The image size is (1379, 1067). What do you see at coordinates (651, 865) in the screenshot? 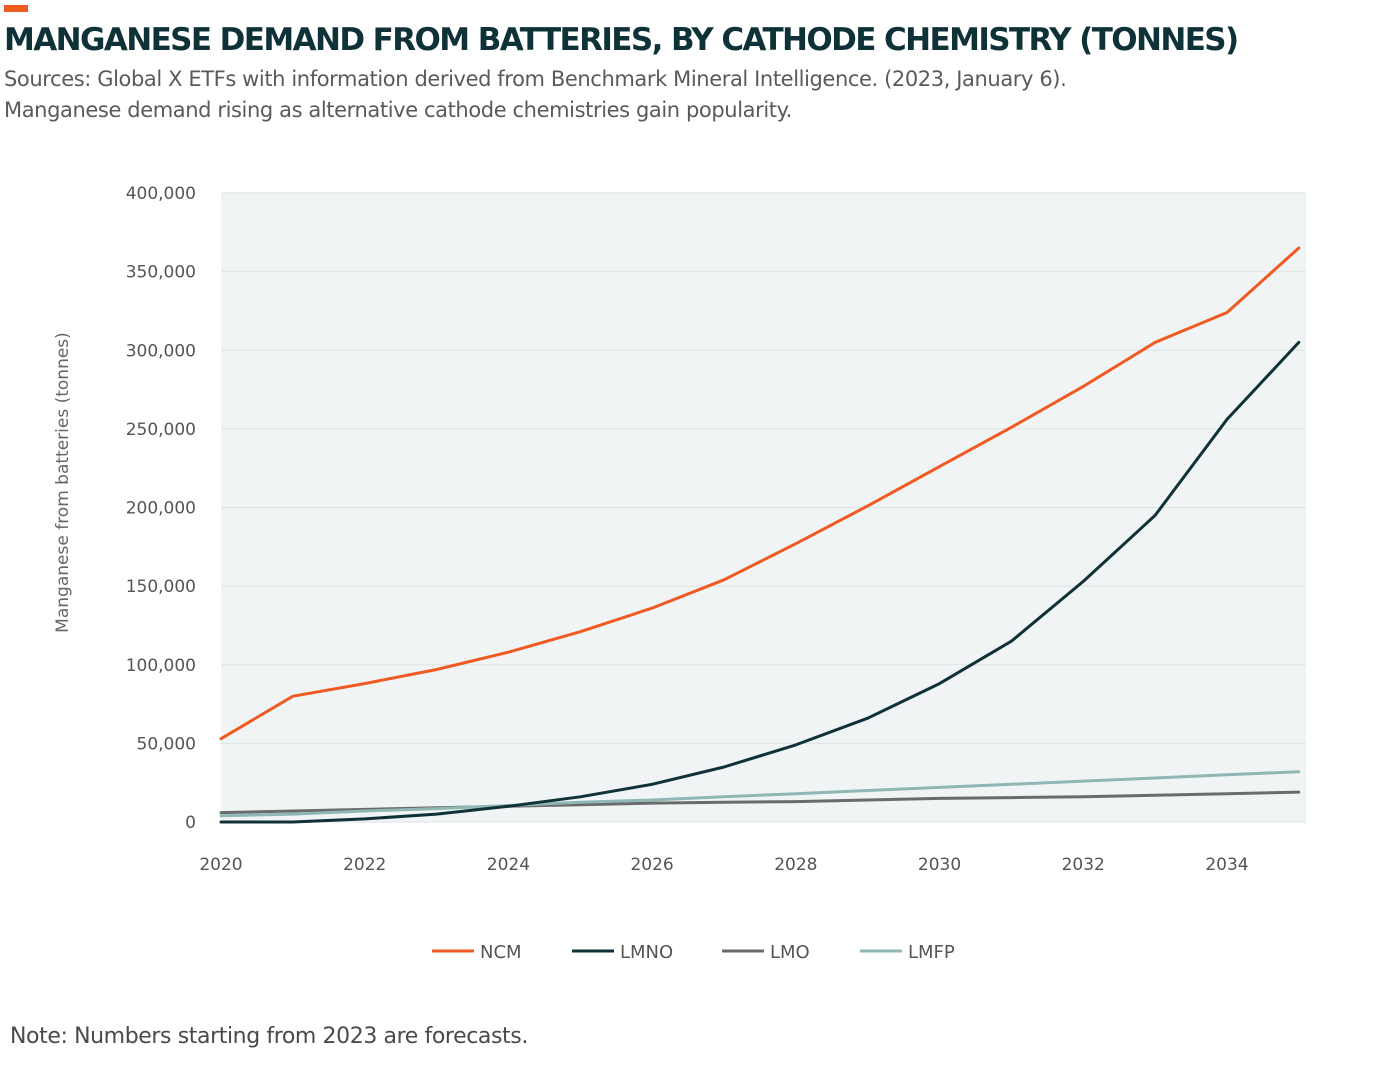
I see `x-tick-label: 2026` at bounding box center [651, 865].